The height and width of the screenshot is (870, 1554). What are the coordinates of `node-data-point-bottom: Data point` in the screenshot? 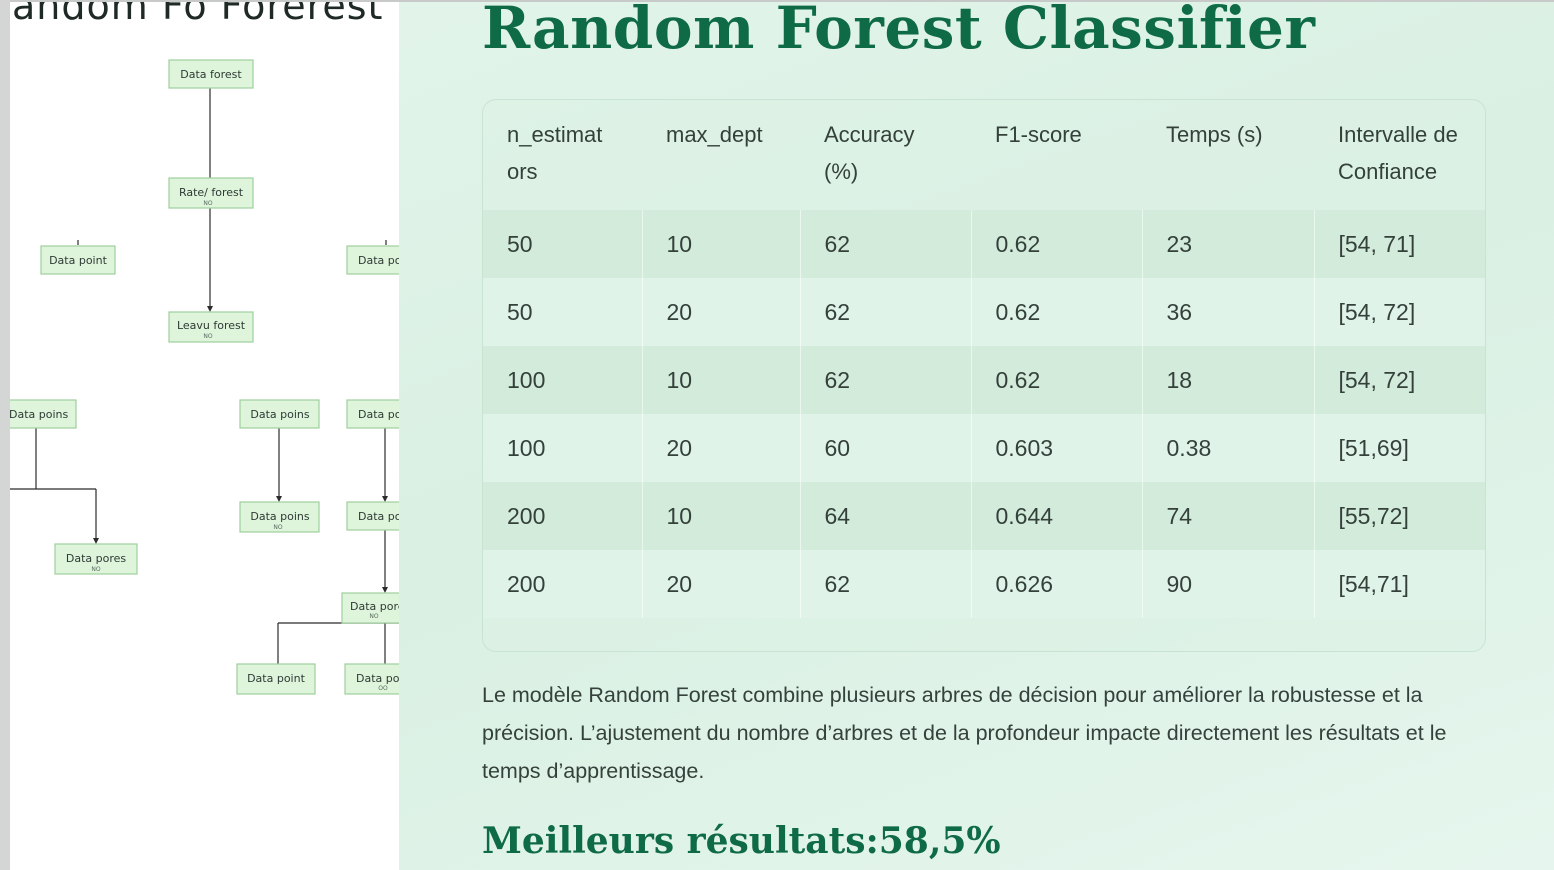 It's located at (276, 679).